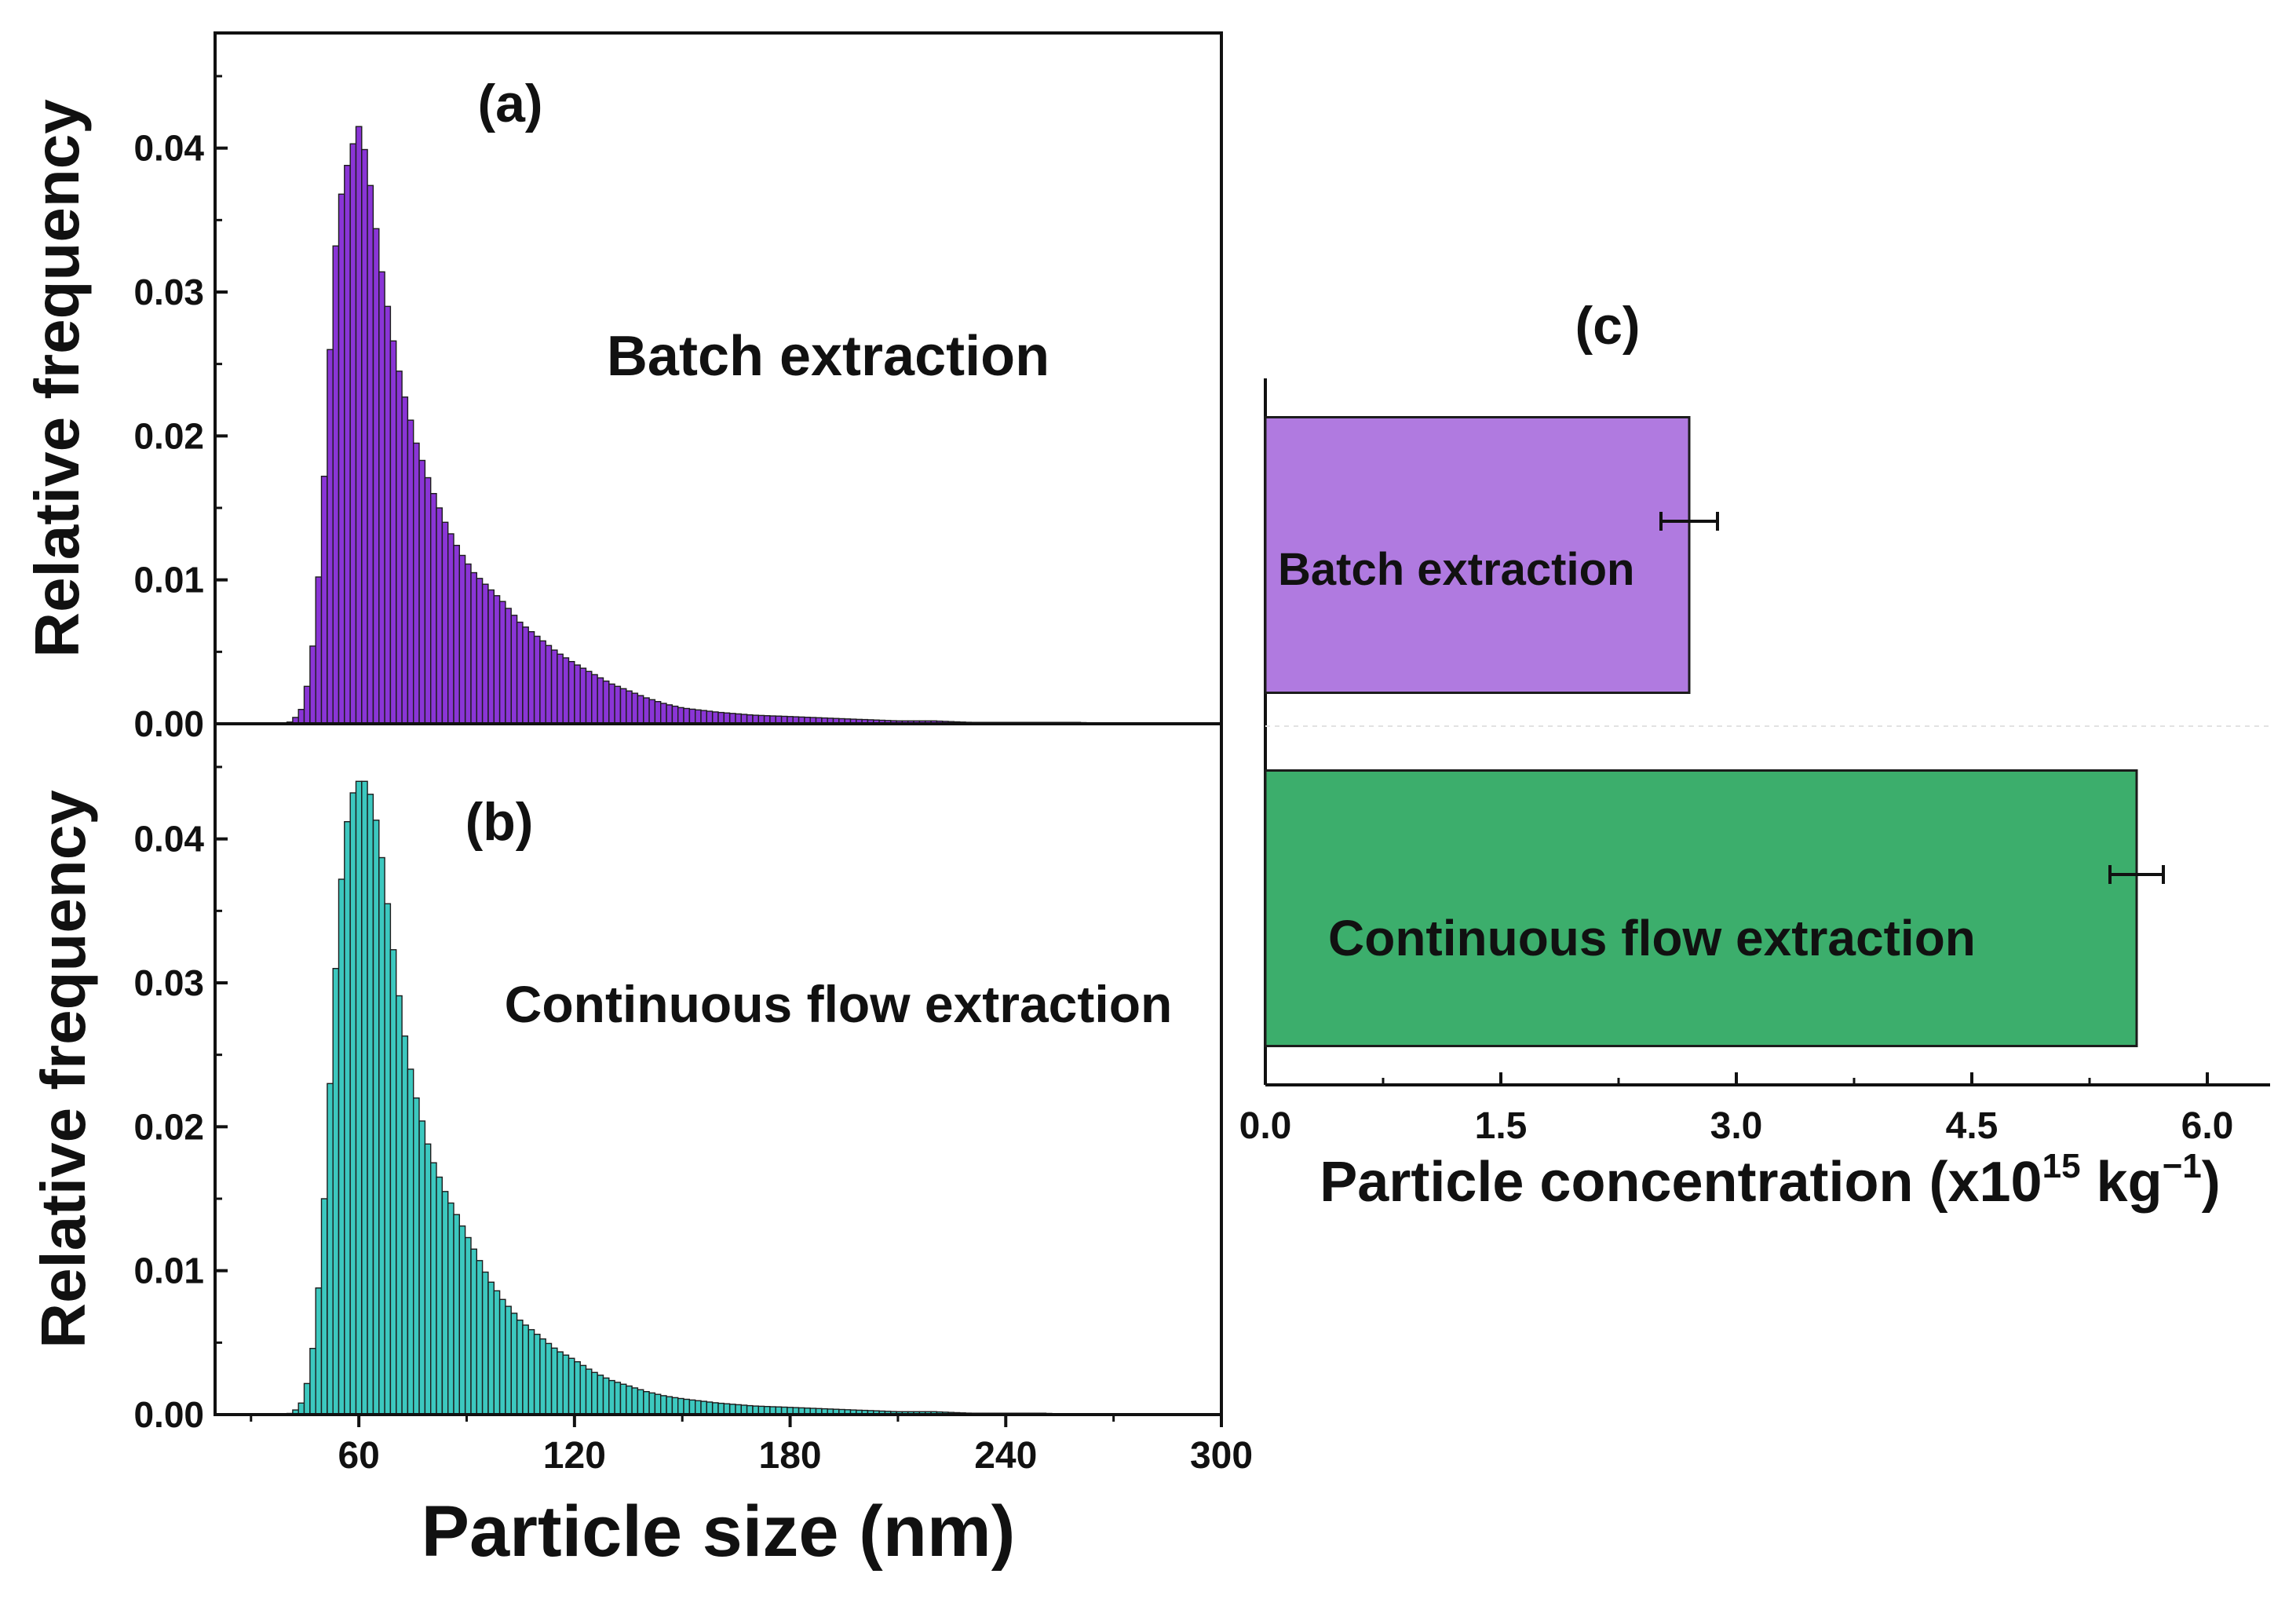  Describe the element at coordinates (1736, 1109) in the screenshot. I see `panel-c-x-ticks: 0.0 1.5 3.0 4.5 6.0` at that location.